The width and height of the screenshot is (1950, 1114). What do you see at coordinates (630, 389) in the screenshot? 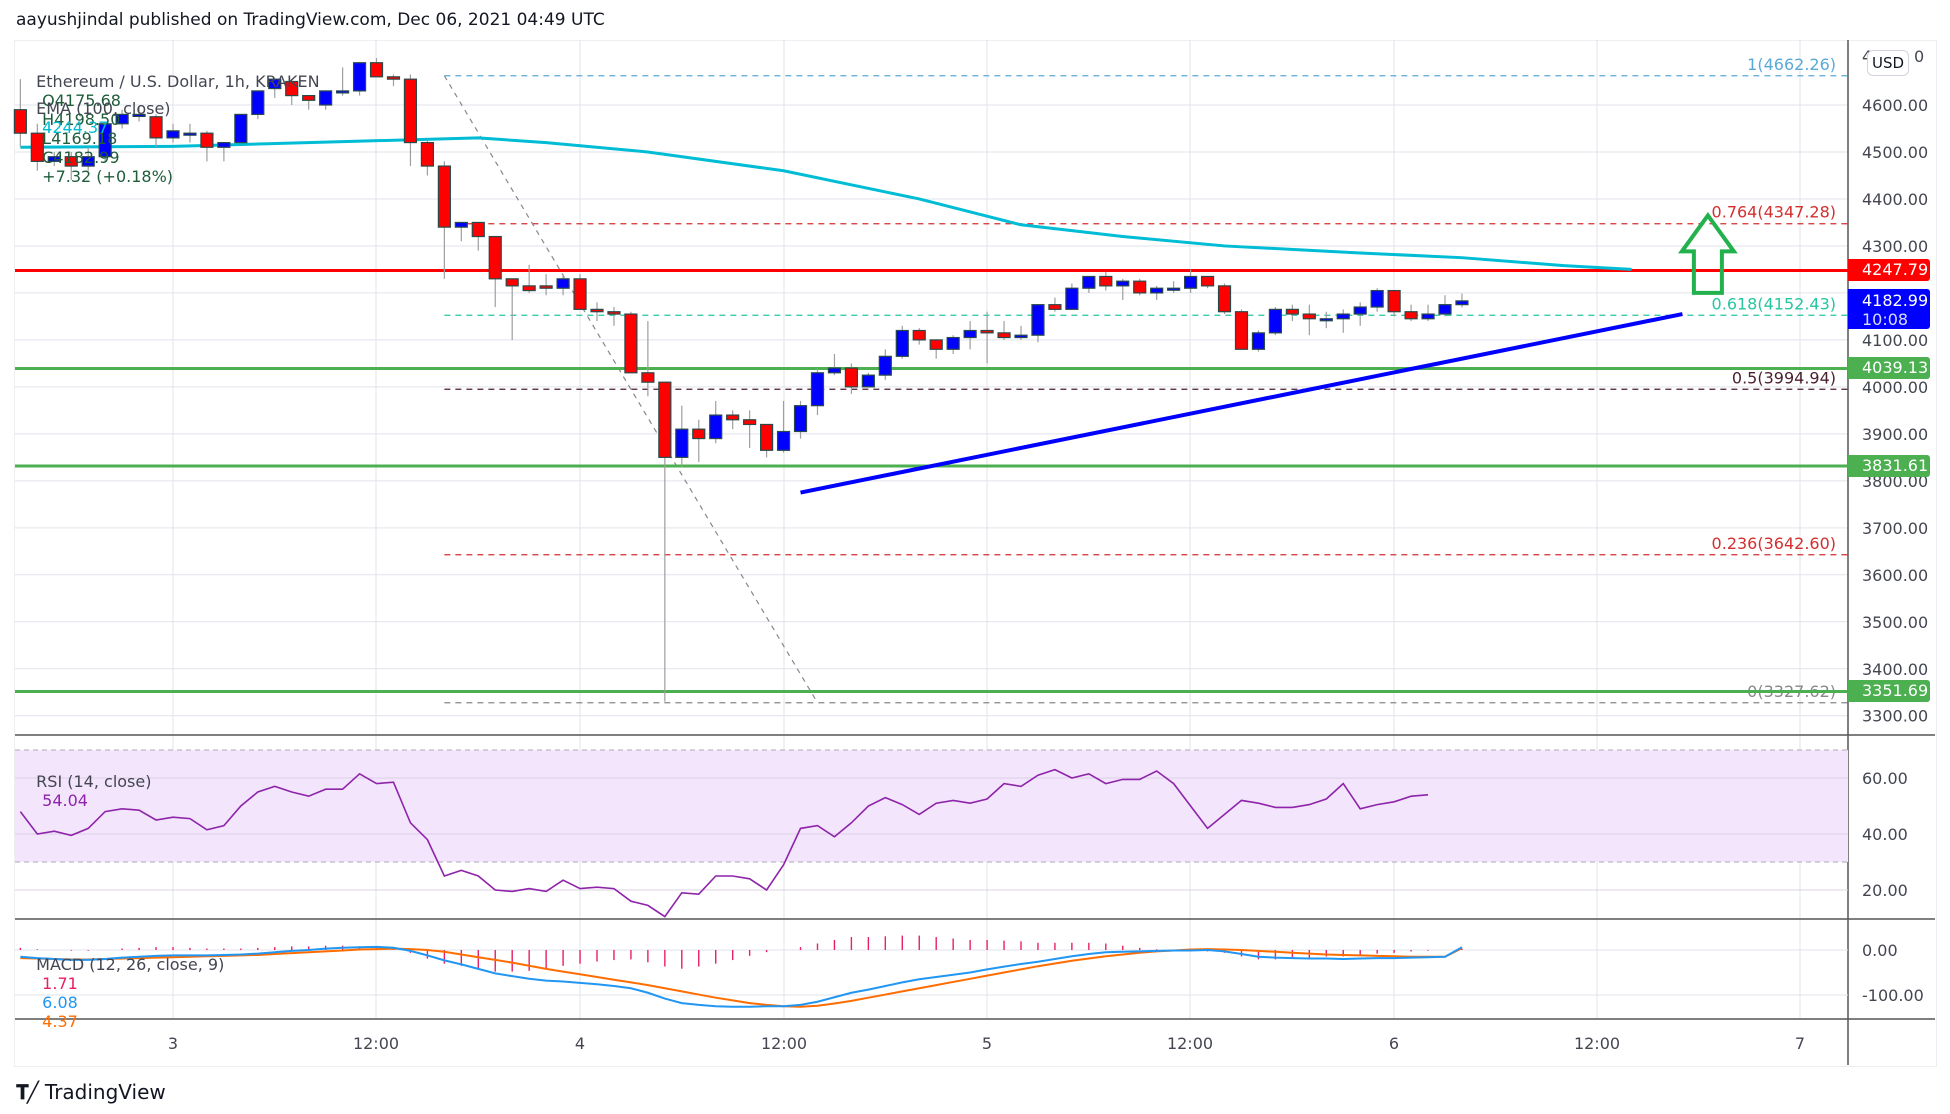
I see `fib-diagonal-line` at bounding box center [630, 389].